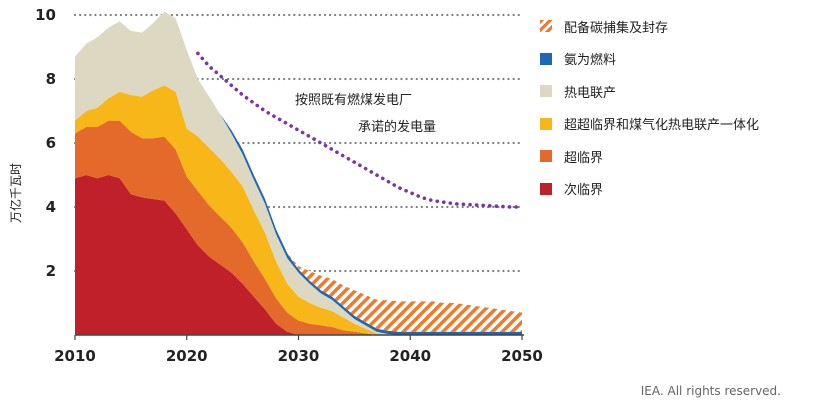 Image resolution: width=831 pixels, height=404 pixels. Describe the element at coordinates (710, 391) in the screenshot. I see `source-credit: IEA. All rights reserved.` at that location.